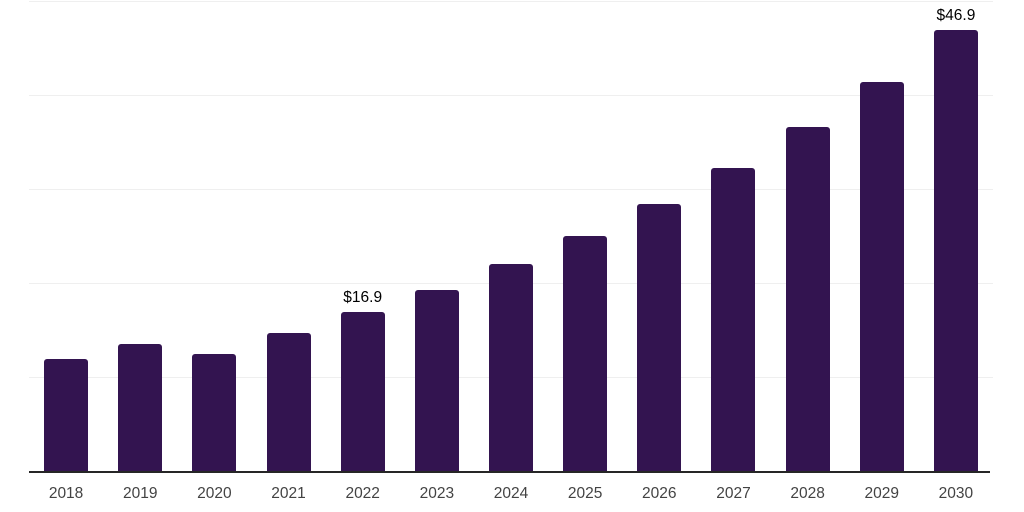 Image resolution: width=1024 pixels, height=512 pixels. Describe the element at coordinates (362, 391) in the screenshot. I see `bar-2022` at that location.